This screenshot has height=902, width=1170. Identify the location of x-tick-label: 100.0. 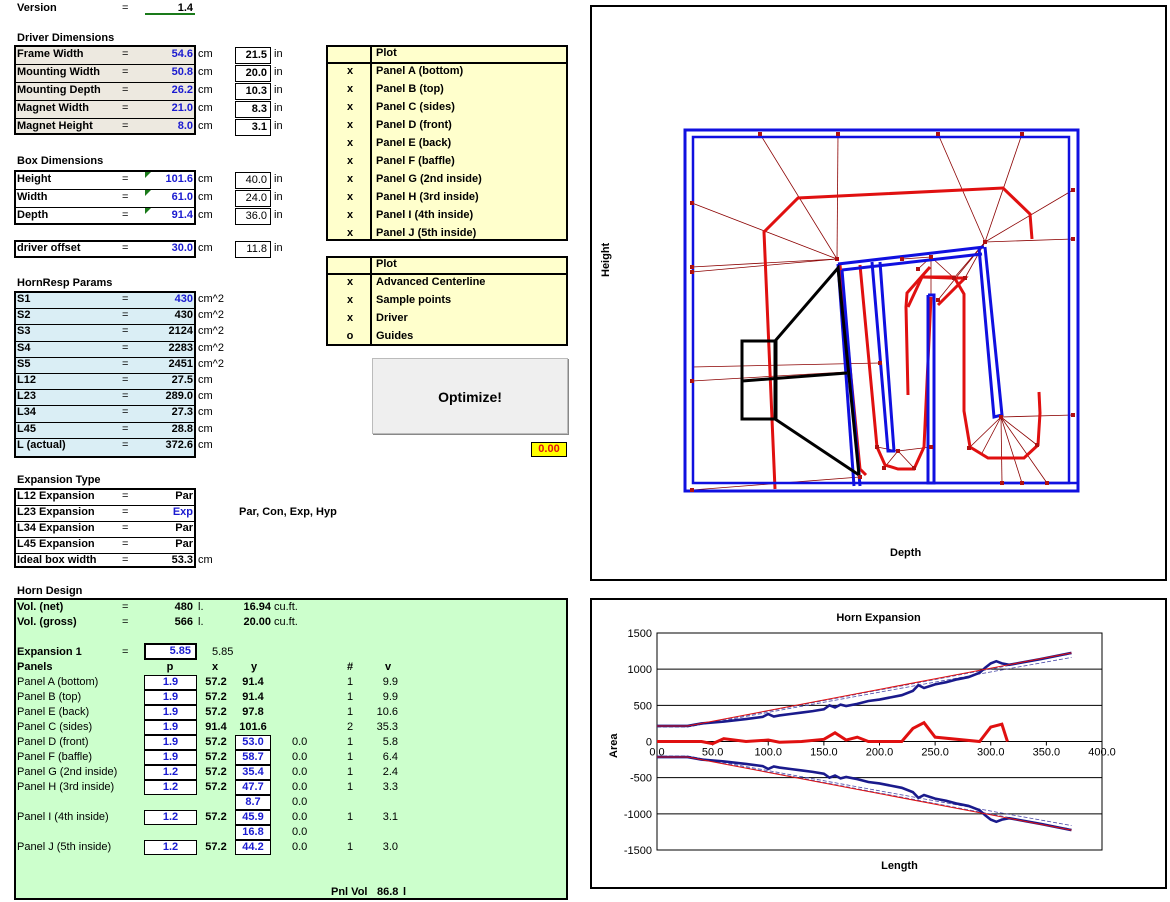
(768, 753).